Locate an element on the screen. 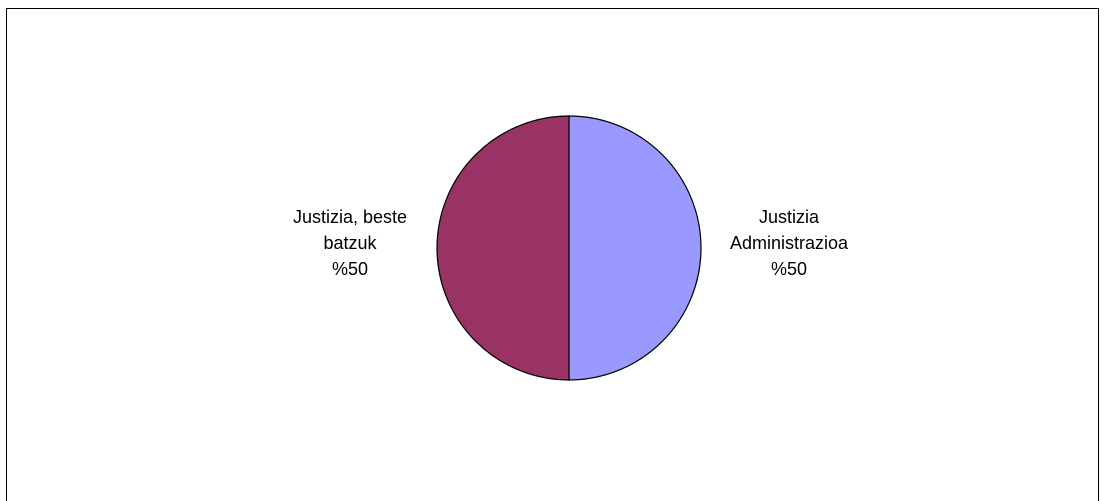  slice-label-line: batzuk is located at coordinates (350, 243).